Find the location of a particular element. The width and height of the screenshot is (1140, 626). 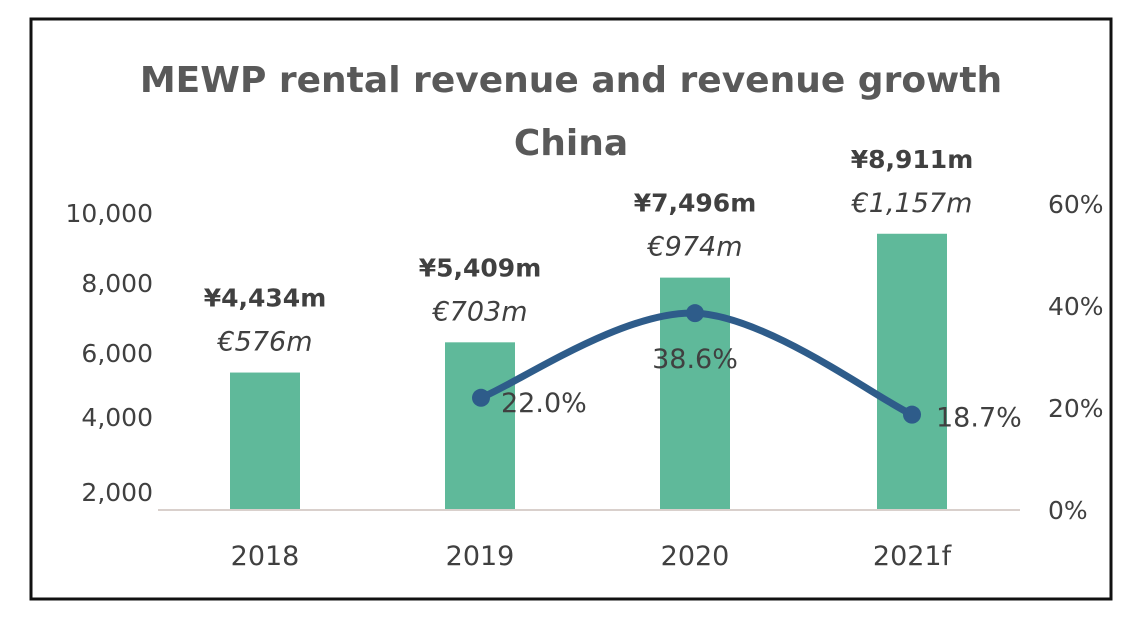

left-y-tick-label: 10,000 is located at coordinates (109, 213).